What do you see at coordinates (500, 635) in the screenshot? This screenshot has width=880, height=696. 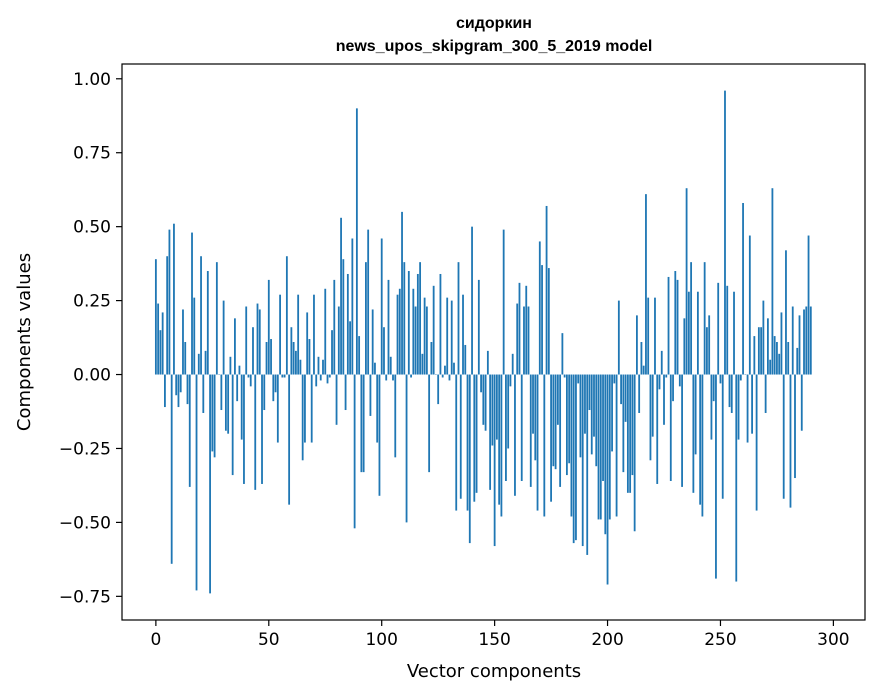 I see `x-axis-ticks: 0 50 100 150 200 250 300` at bounding box center [500, 635].